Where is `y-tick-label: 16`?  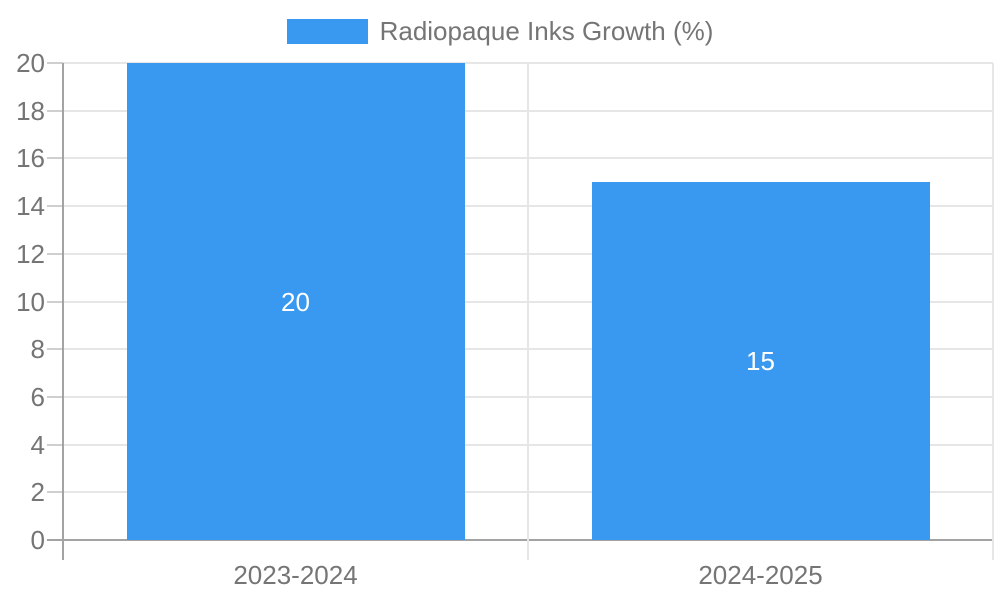 y-tick-label: 16 is located at coordinates (30, 158).